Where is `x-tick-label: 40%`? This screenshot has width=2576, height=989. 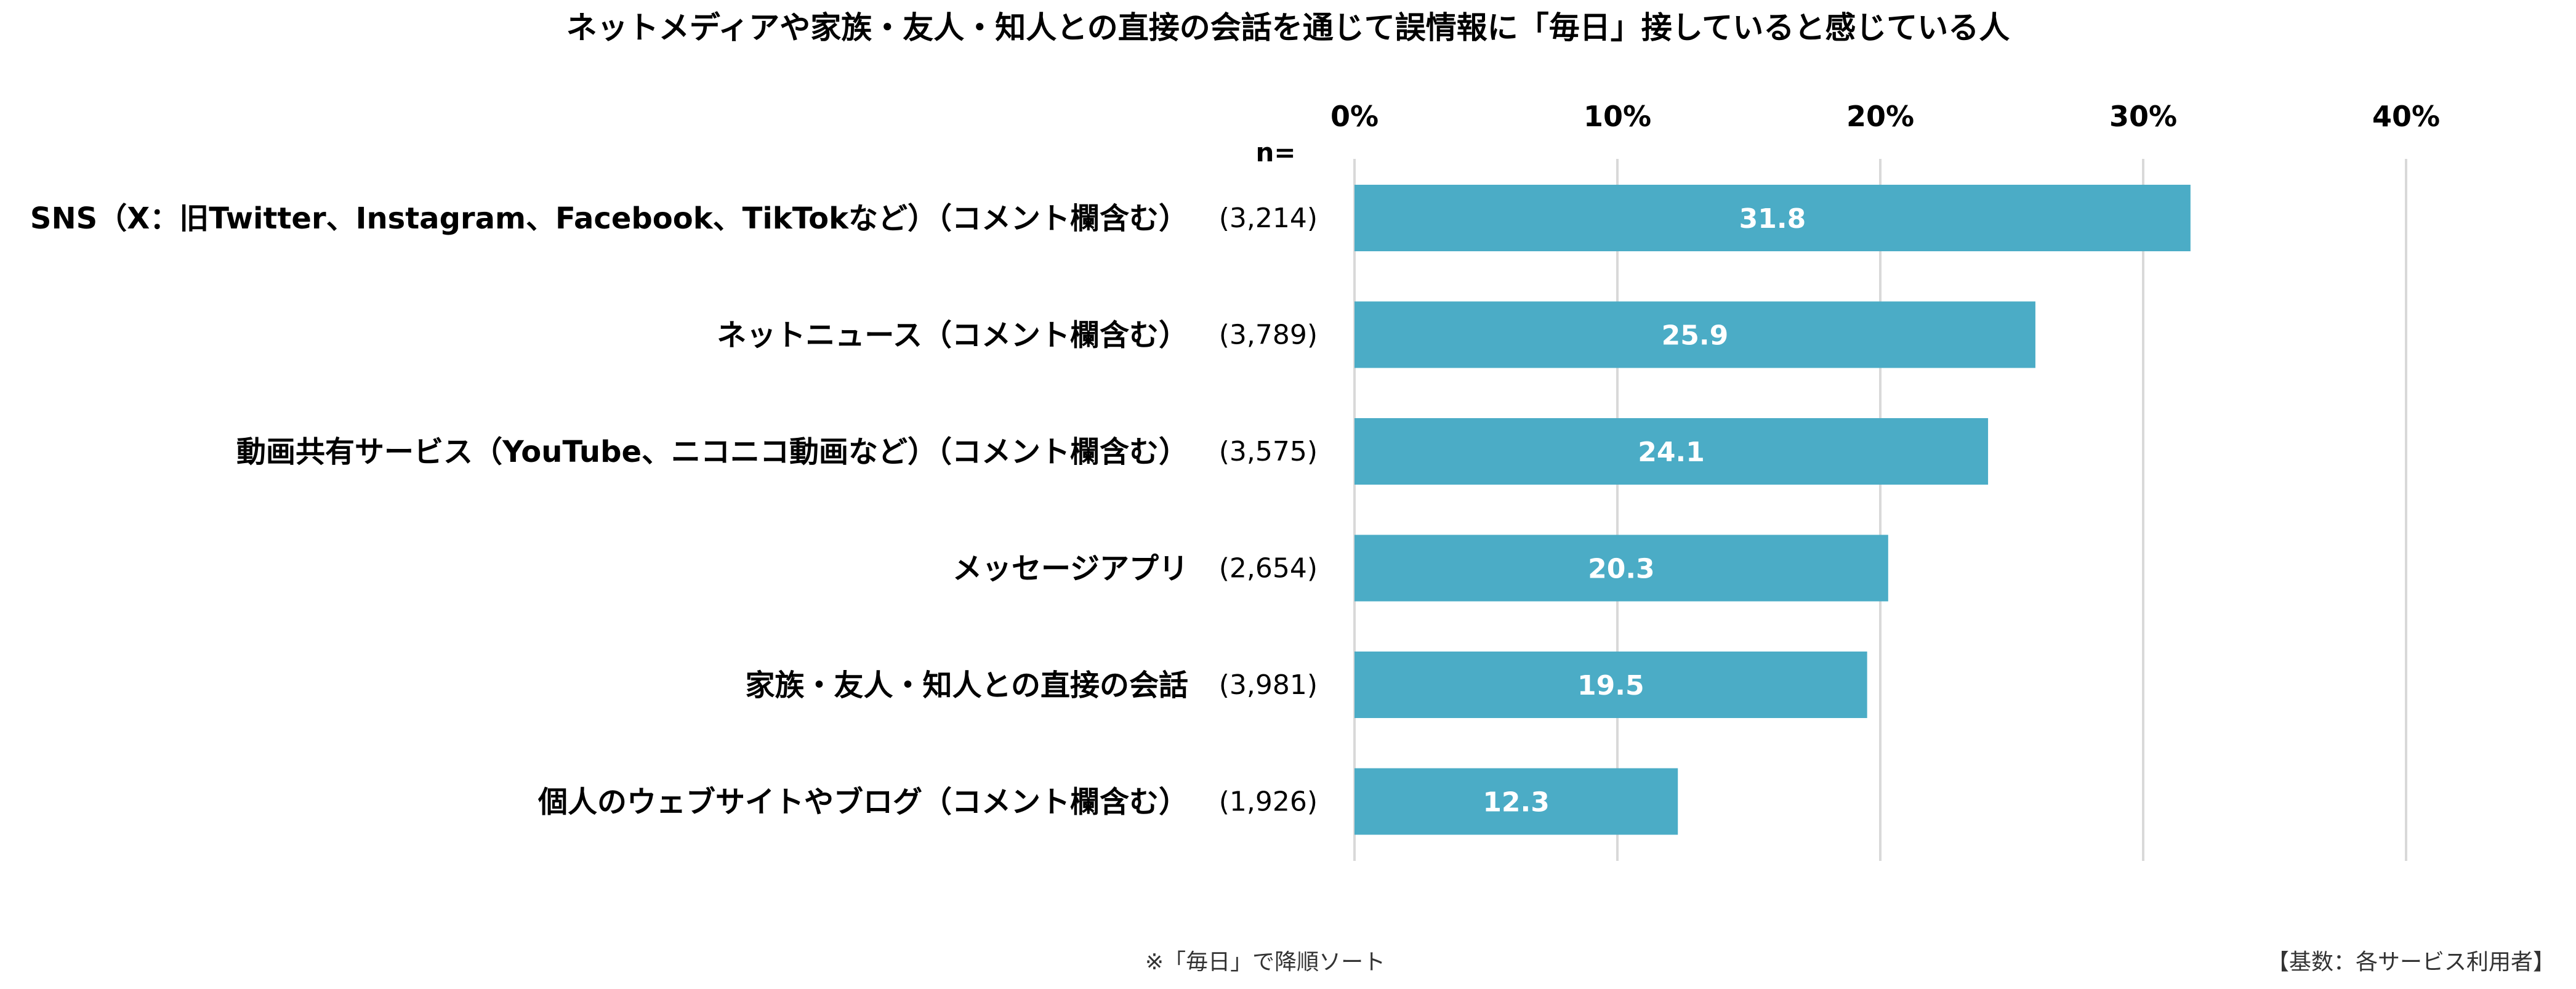 x-tick-label: 40% is located at coordinates (2406, 116).